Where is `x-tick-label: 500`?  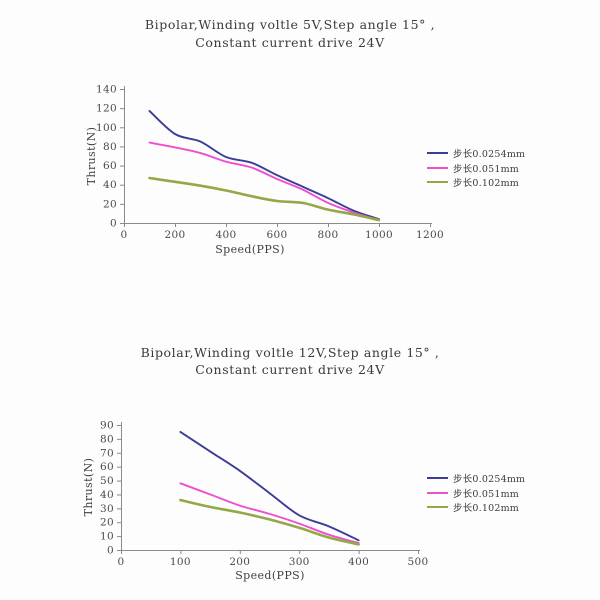
x-tick-label: 500 is located at coordinates (418, 562).